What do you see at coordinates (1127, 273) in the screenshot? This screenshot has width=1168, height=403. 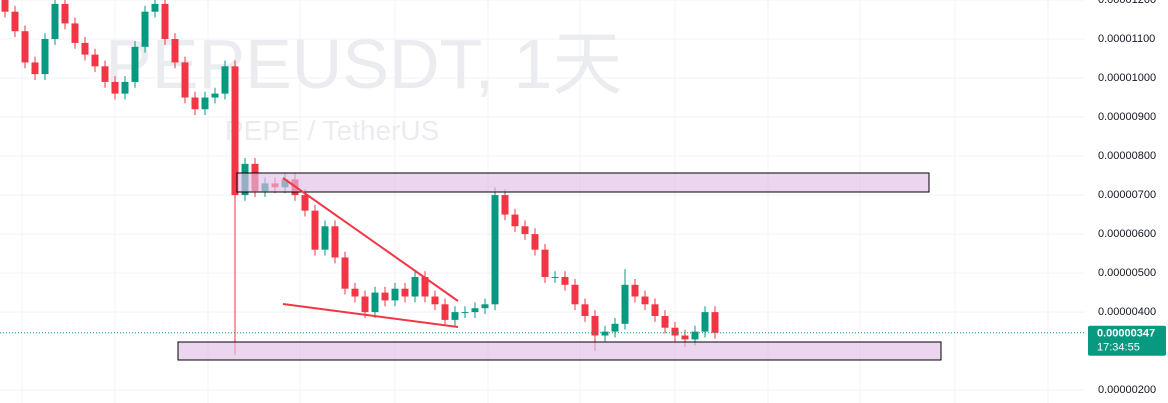 I see `y-tick-label: 0.00000500` at bounding box center [1127, 273].